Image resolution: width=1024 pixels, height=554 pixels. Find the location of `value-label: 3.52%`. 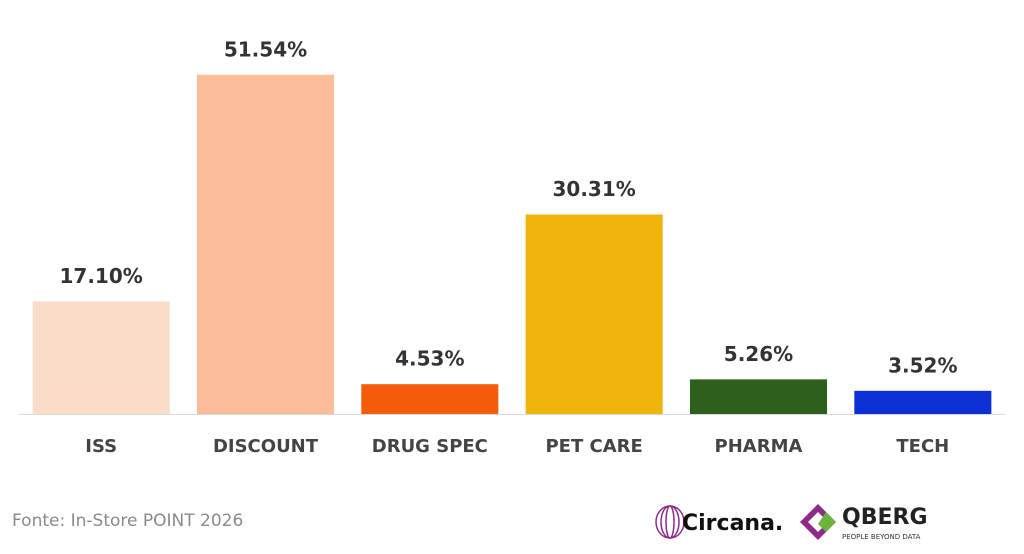

value-label: 3.52% is located at coordinates (922, 365).